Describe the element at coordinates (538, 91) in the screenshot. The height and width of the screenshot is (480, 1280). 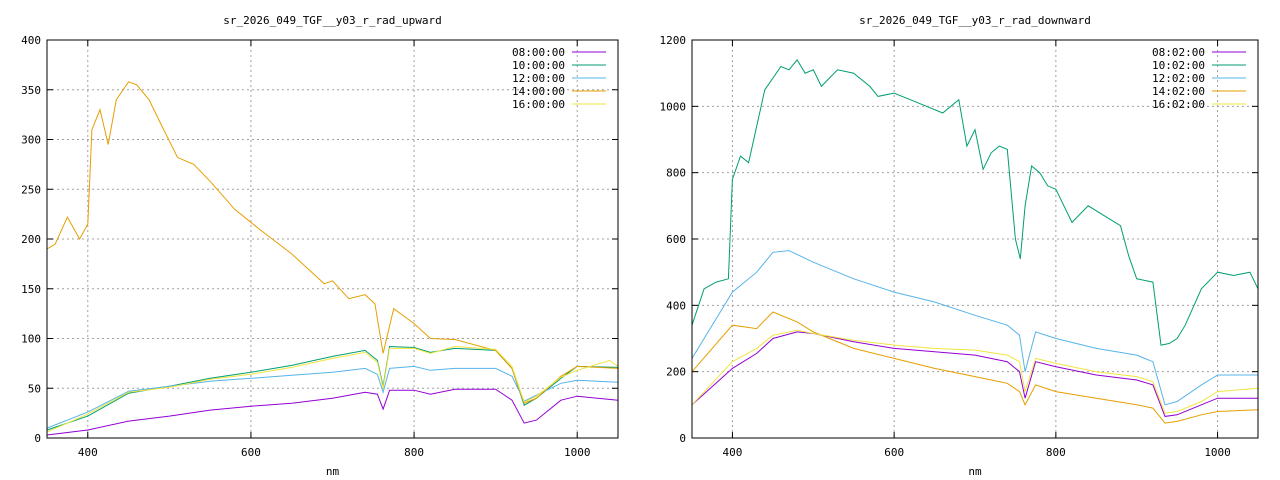
I see `legend-label: 14:00:00` at that location.